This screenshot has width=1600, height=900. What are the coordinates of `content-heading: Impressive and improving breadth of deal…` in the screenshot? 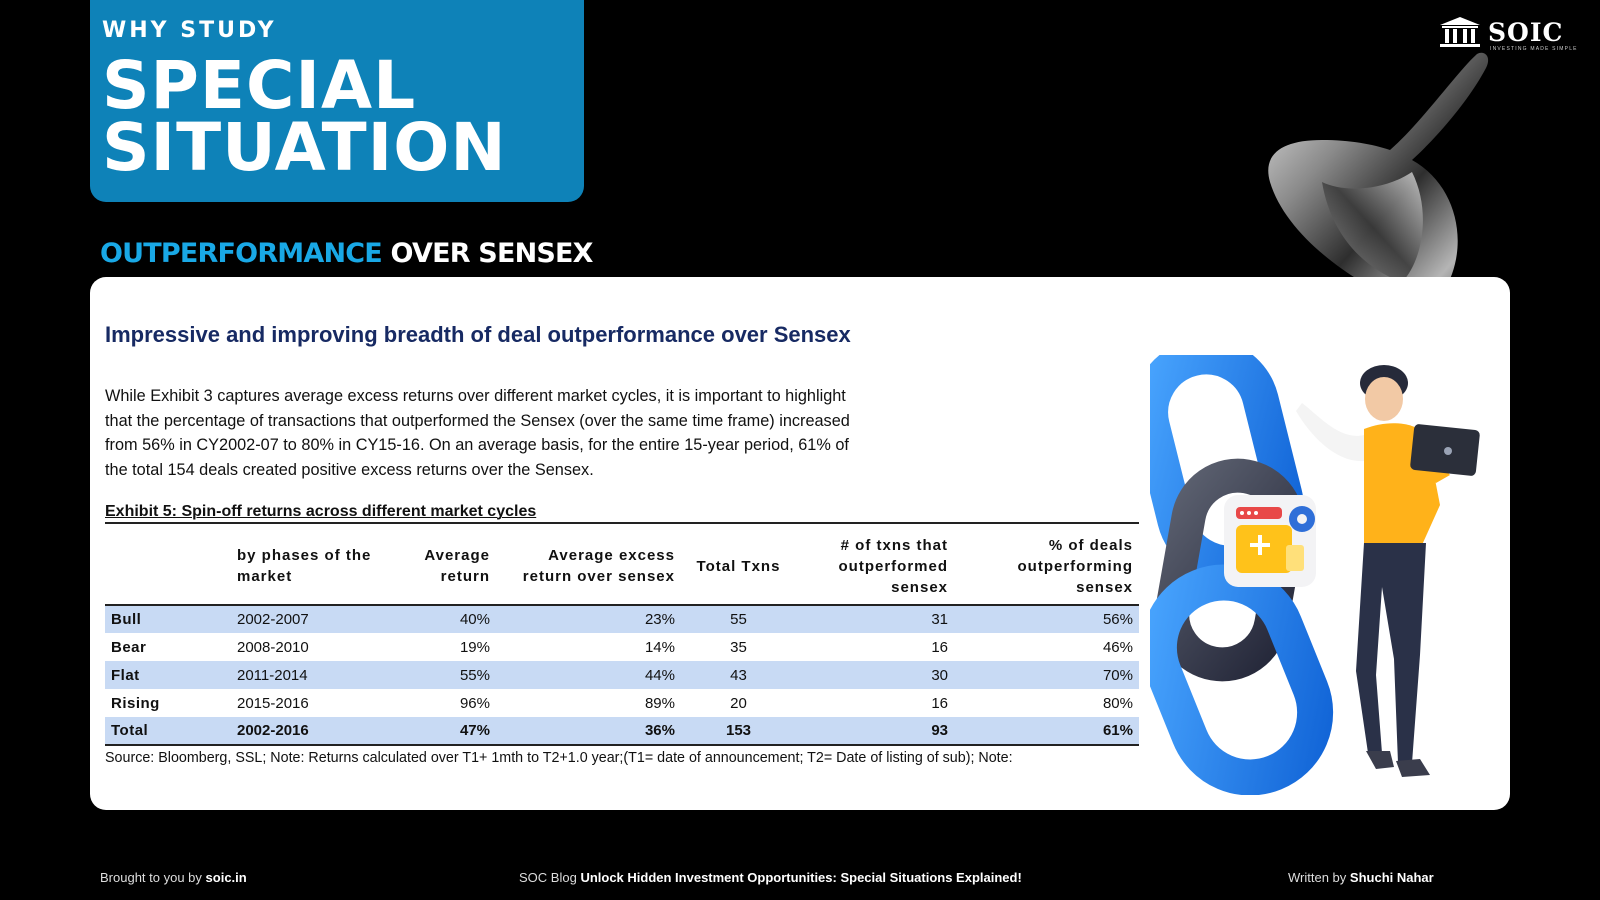 It's located at (478, 334).